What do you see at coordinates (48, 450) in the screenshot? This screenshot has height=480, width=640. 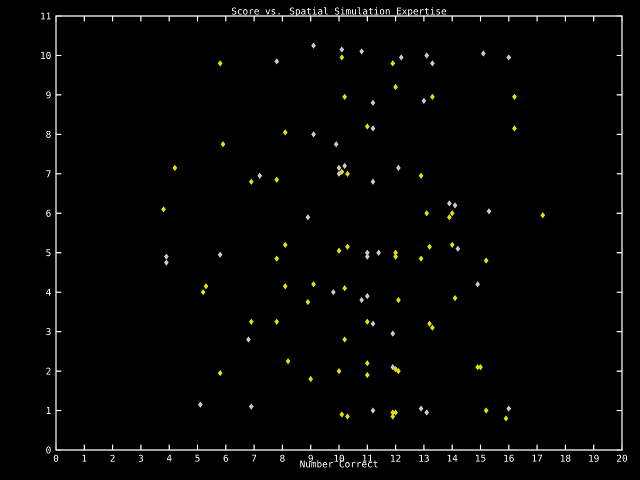 I see `y-tick-label: 0` at bounding box center [48, 450].